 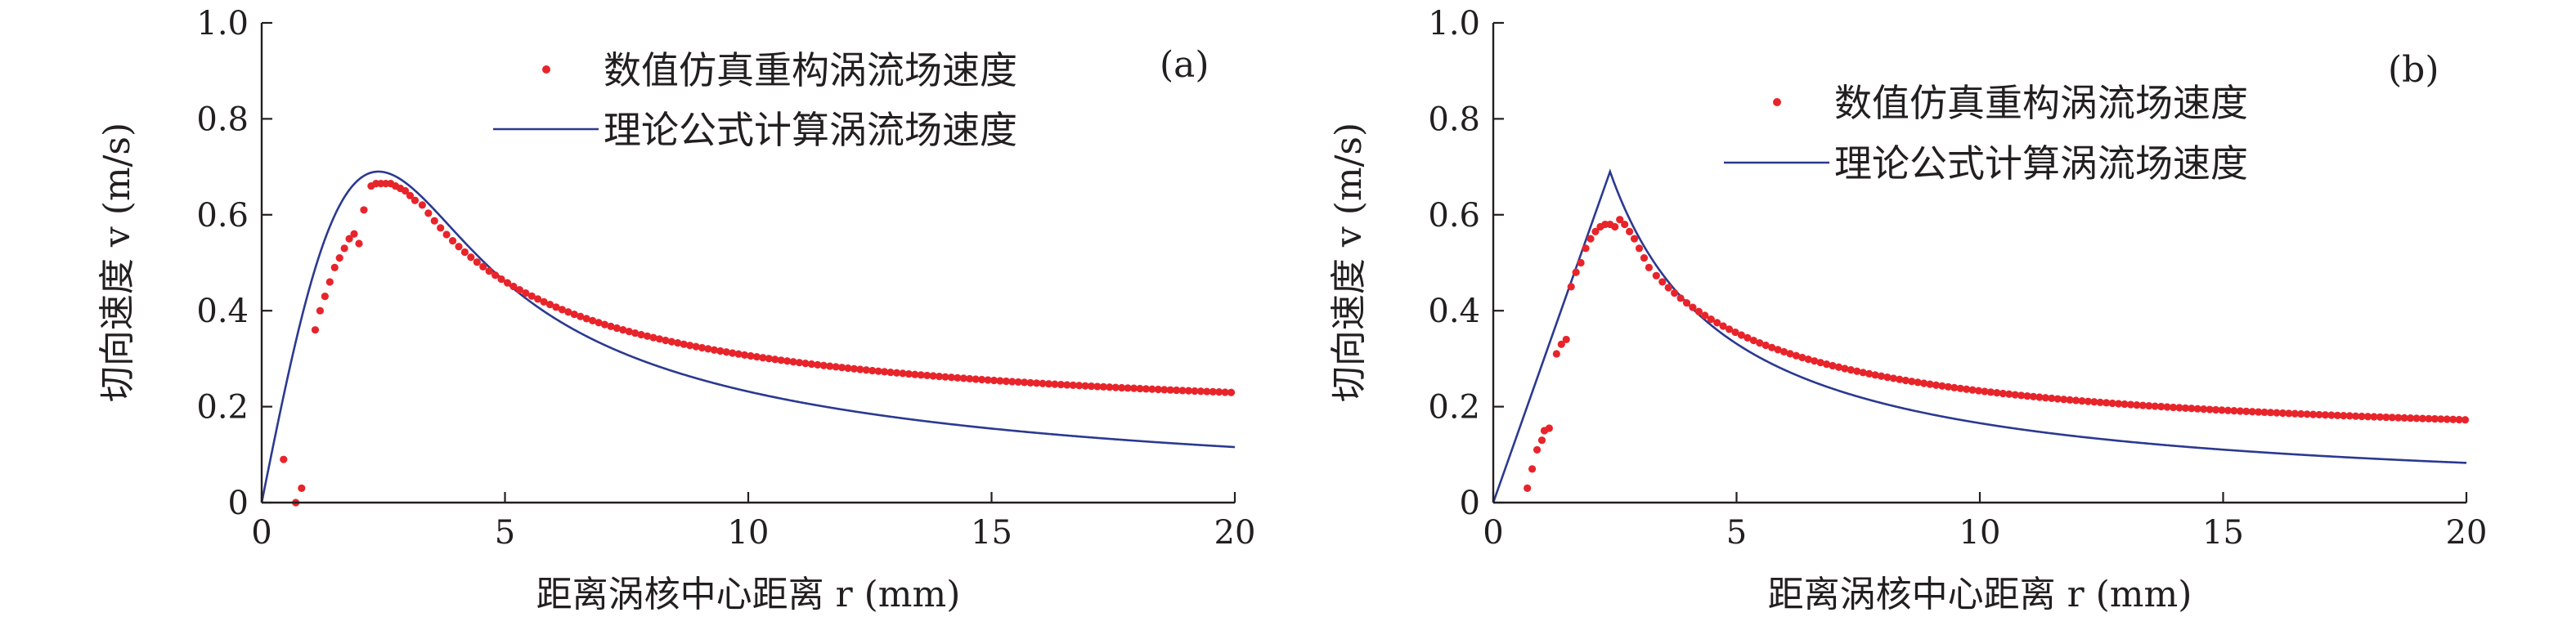 What do you see at coordinates (1980, 594) in the screenshot?
I see `x-axis-title-b: 距离涡核中心距离 r (mm)` at bounding box center [1980, 594].